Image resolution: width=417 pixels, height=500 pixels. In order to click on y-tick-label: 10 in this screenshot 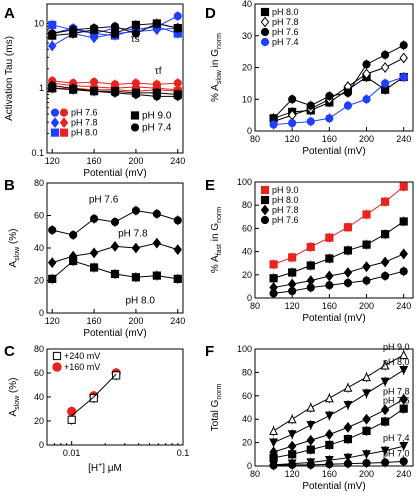, I will do `click(247, 99)`.